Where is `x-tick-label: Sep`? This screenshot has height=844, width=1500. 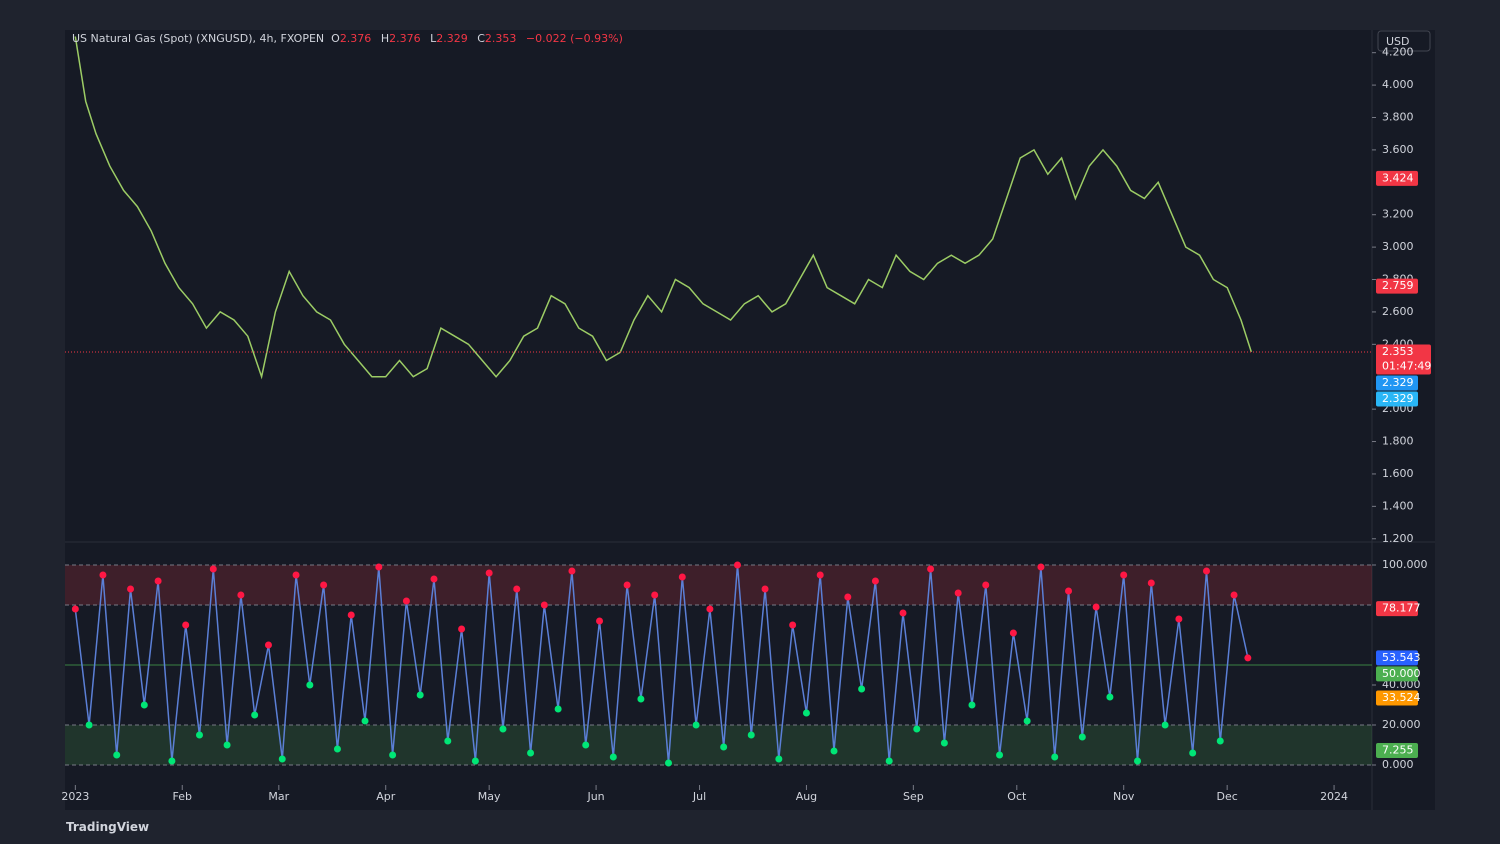
x-tick-label: Sep is located at coordinates (913, 796).